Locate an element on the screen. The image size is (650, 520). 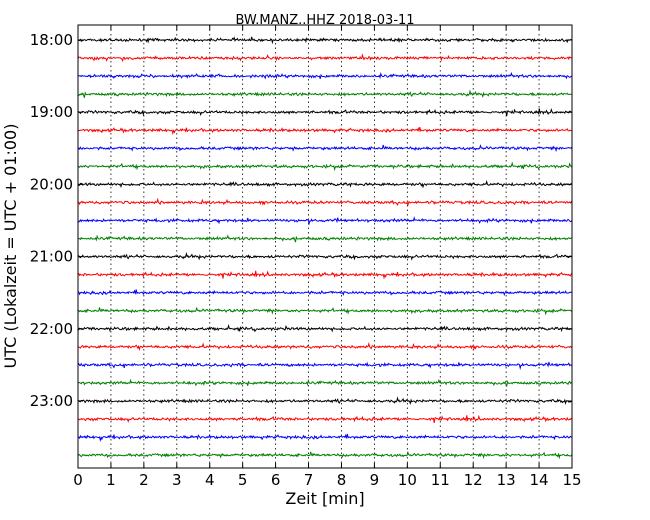
x-tick-label: 13 is located at coordinates (506, 480).